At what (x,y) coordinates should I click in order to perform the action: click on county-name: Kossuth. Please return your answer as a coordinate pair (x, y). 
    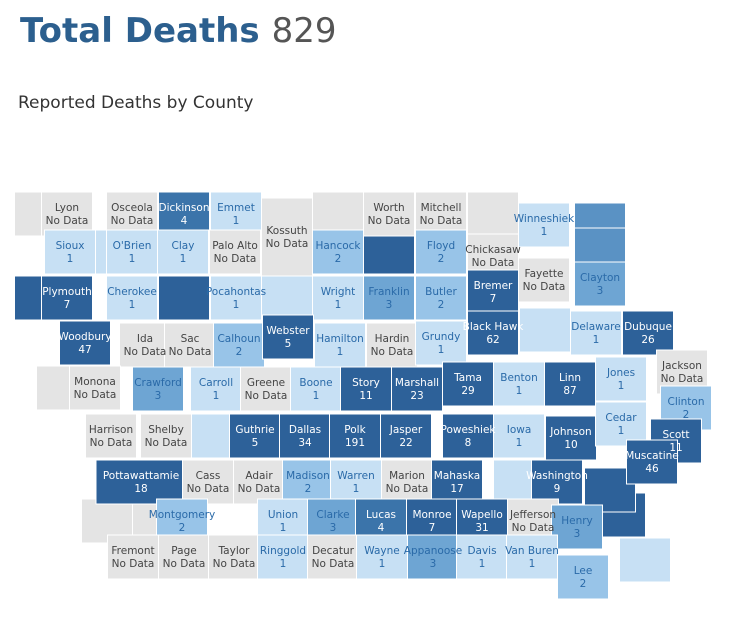
    Looking at the image, I should click on (286, 231).